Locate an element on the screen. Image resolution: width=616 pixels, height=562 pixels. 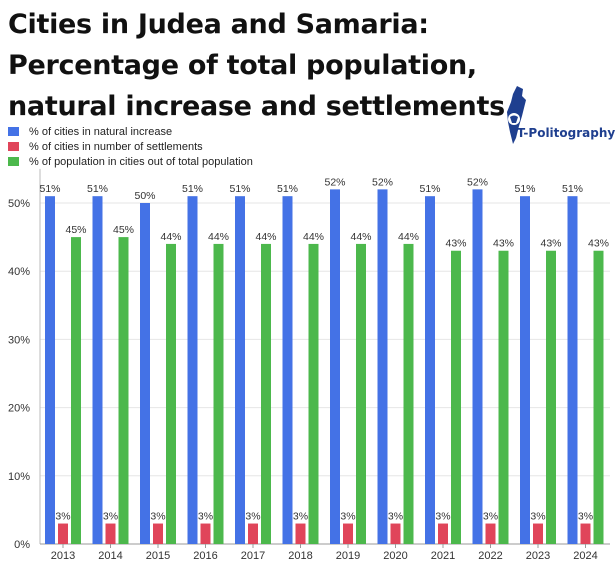
x-tick-label: 2019 is located at coordinates (348, 556).